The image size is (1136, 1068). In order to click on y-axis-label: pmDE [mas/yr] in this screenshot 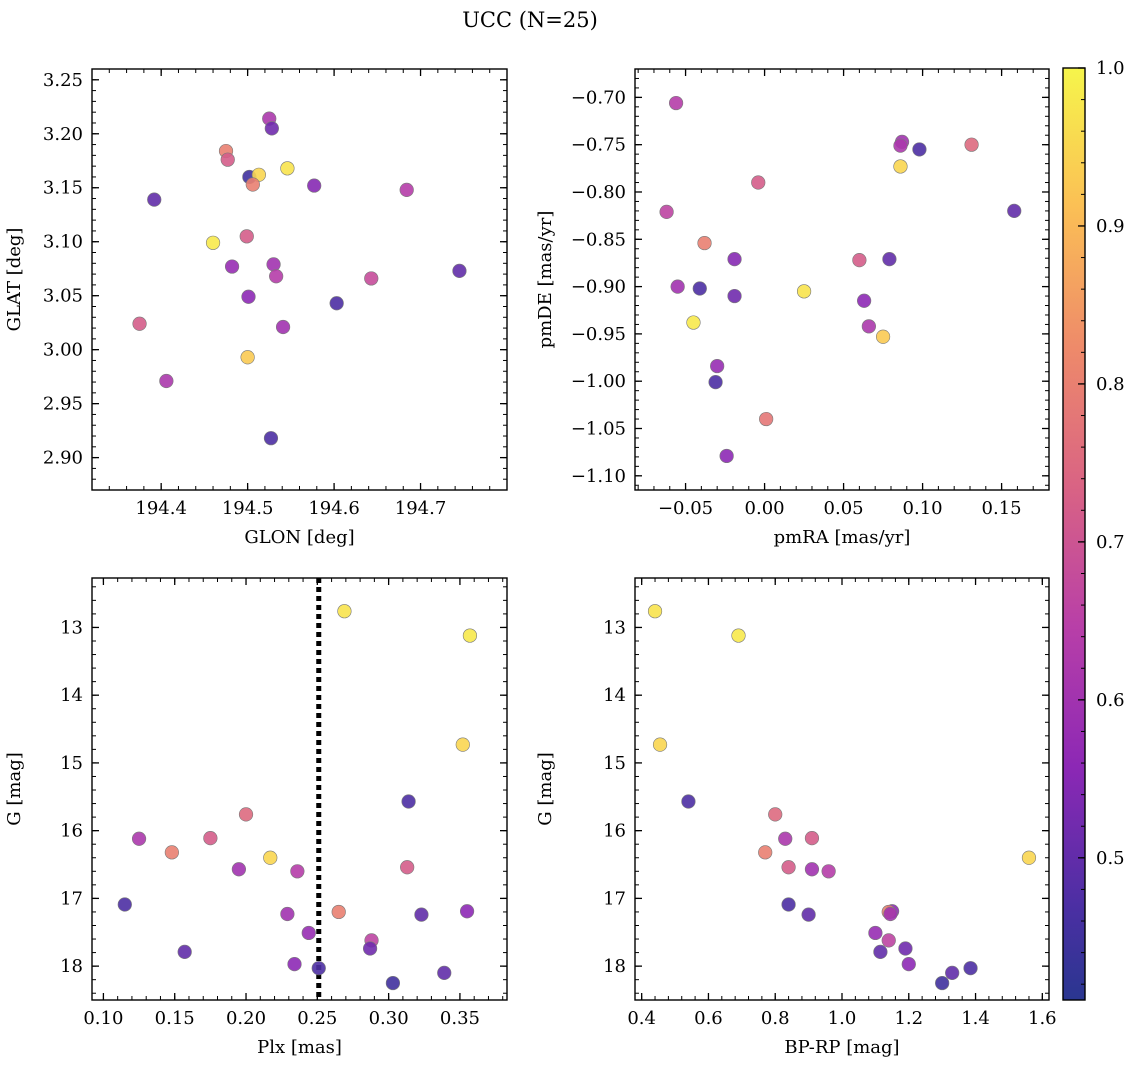, I will do `click(545, 280)`.